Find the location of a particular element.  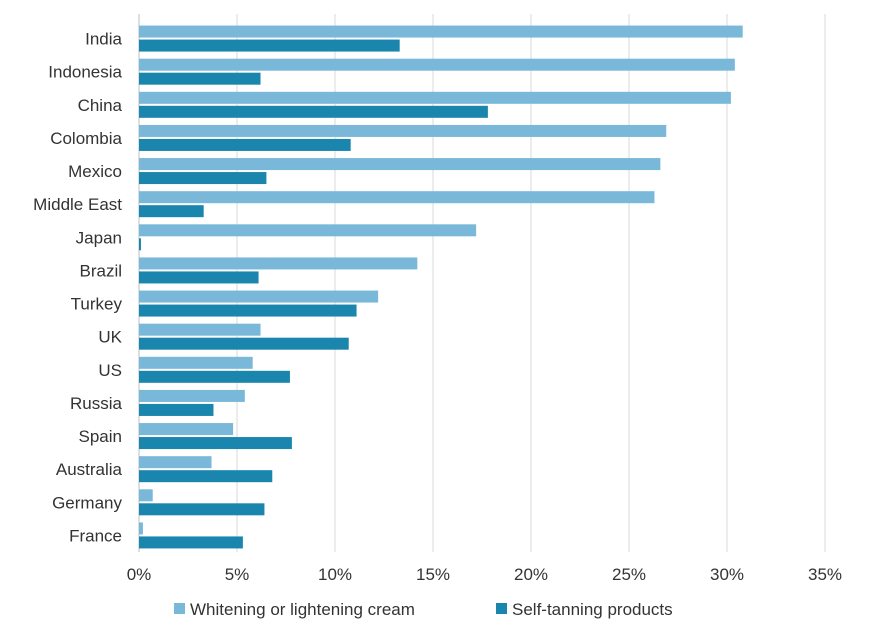

bar-self-tanning-china is located at coordinates (313, 111).